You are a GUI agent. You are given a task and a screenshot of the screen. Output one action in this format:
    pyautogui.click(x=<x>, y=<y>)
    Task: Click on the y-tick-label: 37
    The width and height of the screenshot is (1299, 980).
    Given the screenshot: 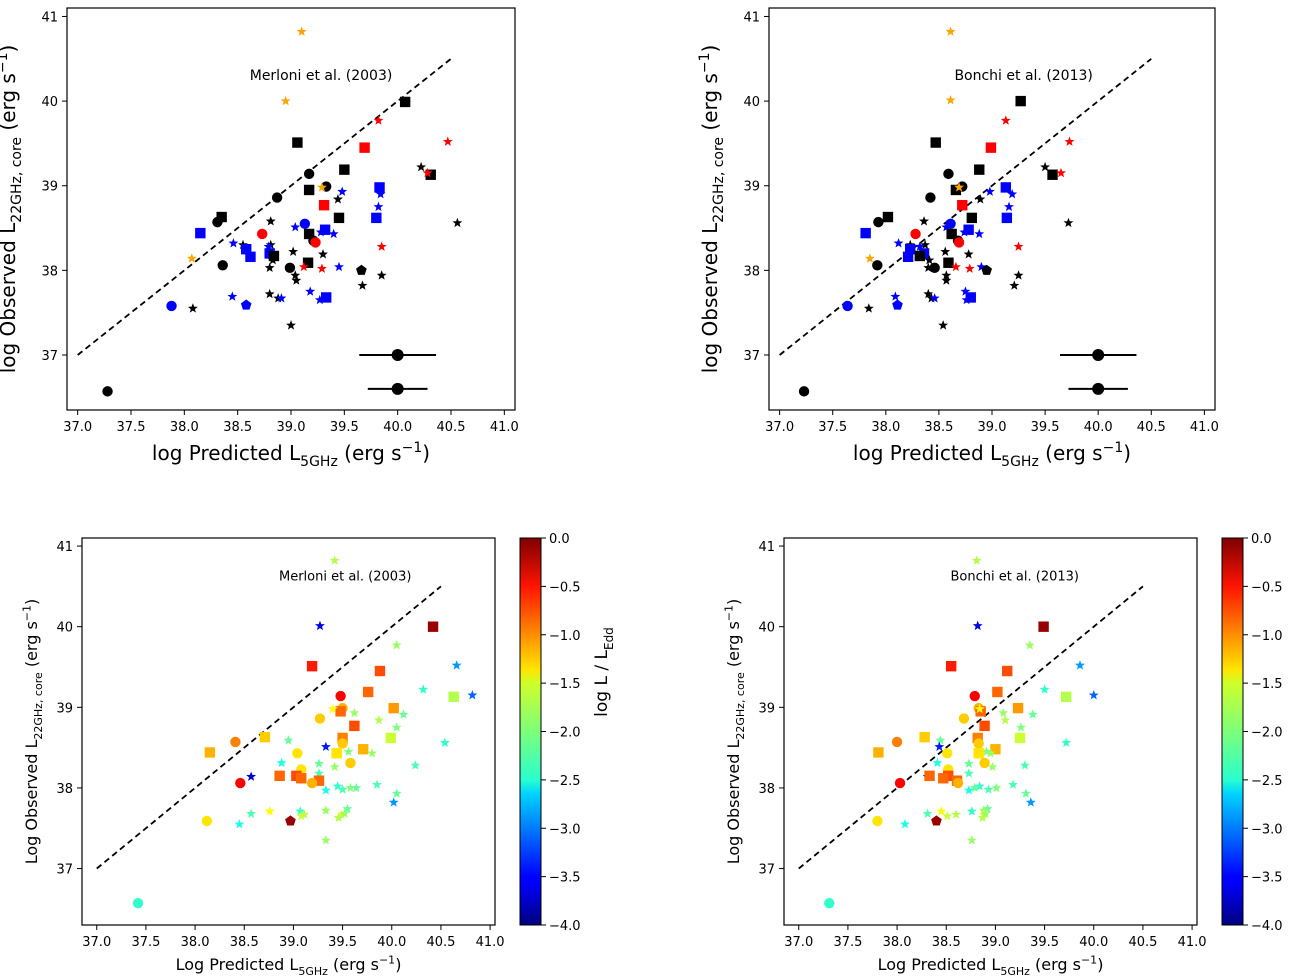 What is the action you would take?
    pyautogui.click(x=766, y=870)
    